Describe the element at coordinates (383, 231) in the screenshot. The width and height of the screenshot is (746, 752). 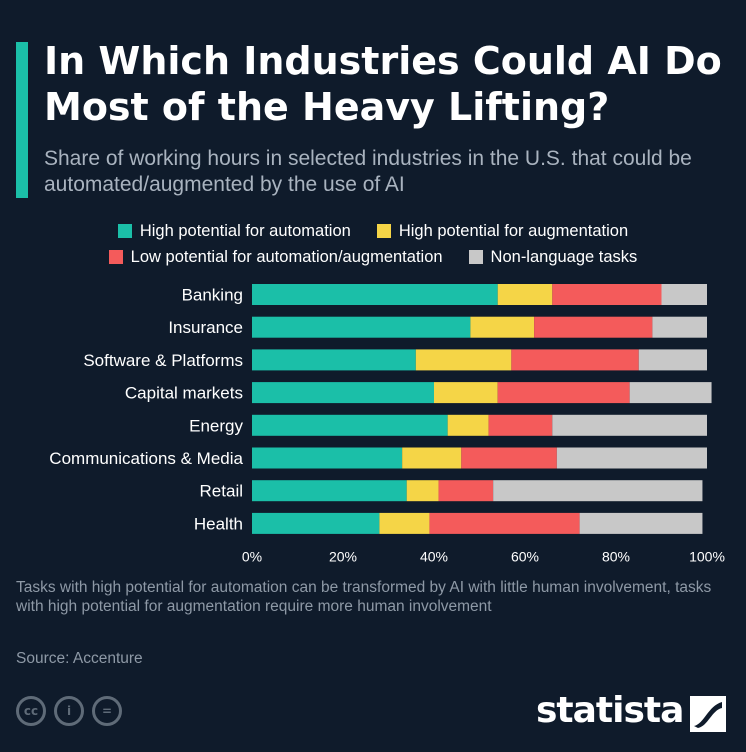
I see `legend-swatch-augmentation` at that location.